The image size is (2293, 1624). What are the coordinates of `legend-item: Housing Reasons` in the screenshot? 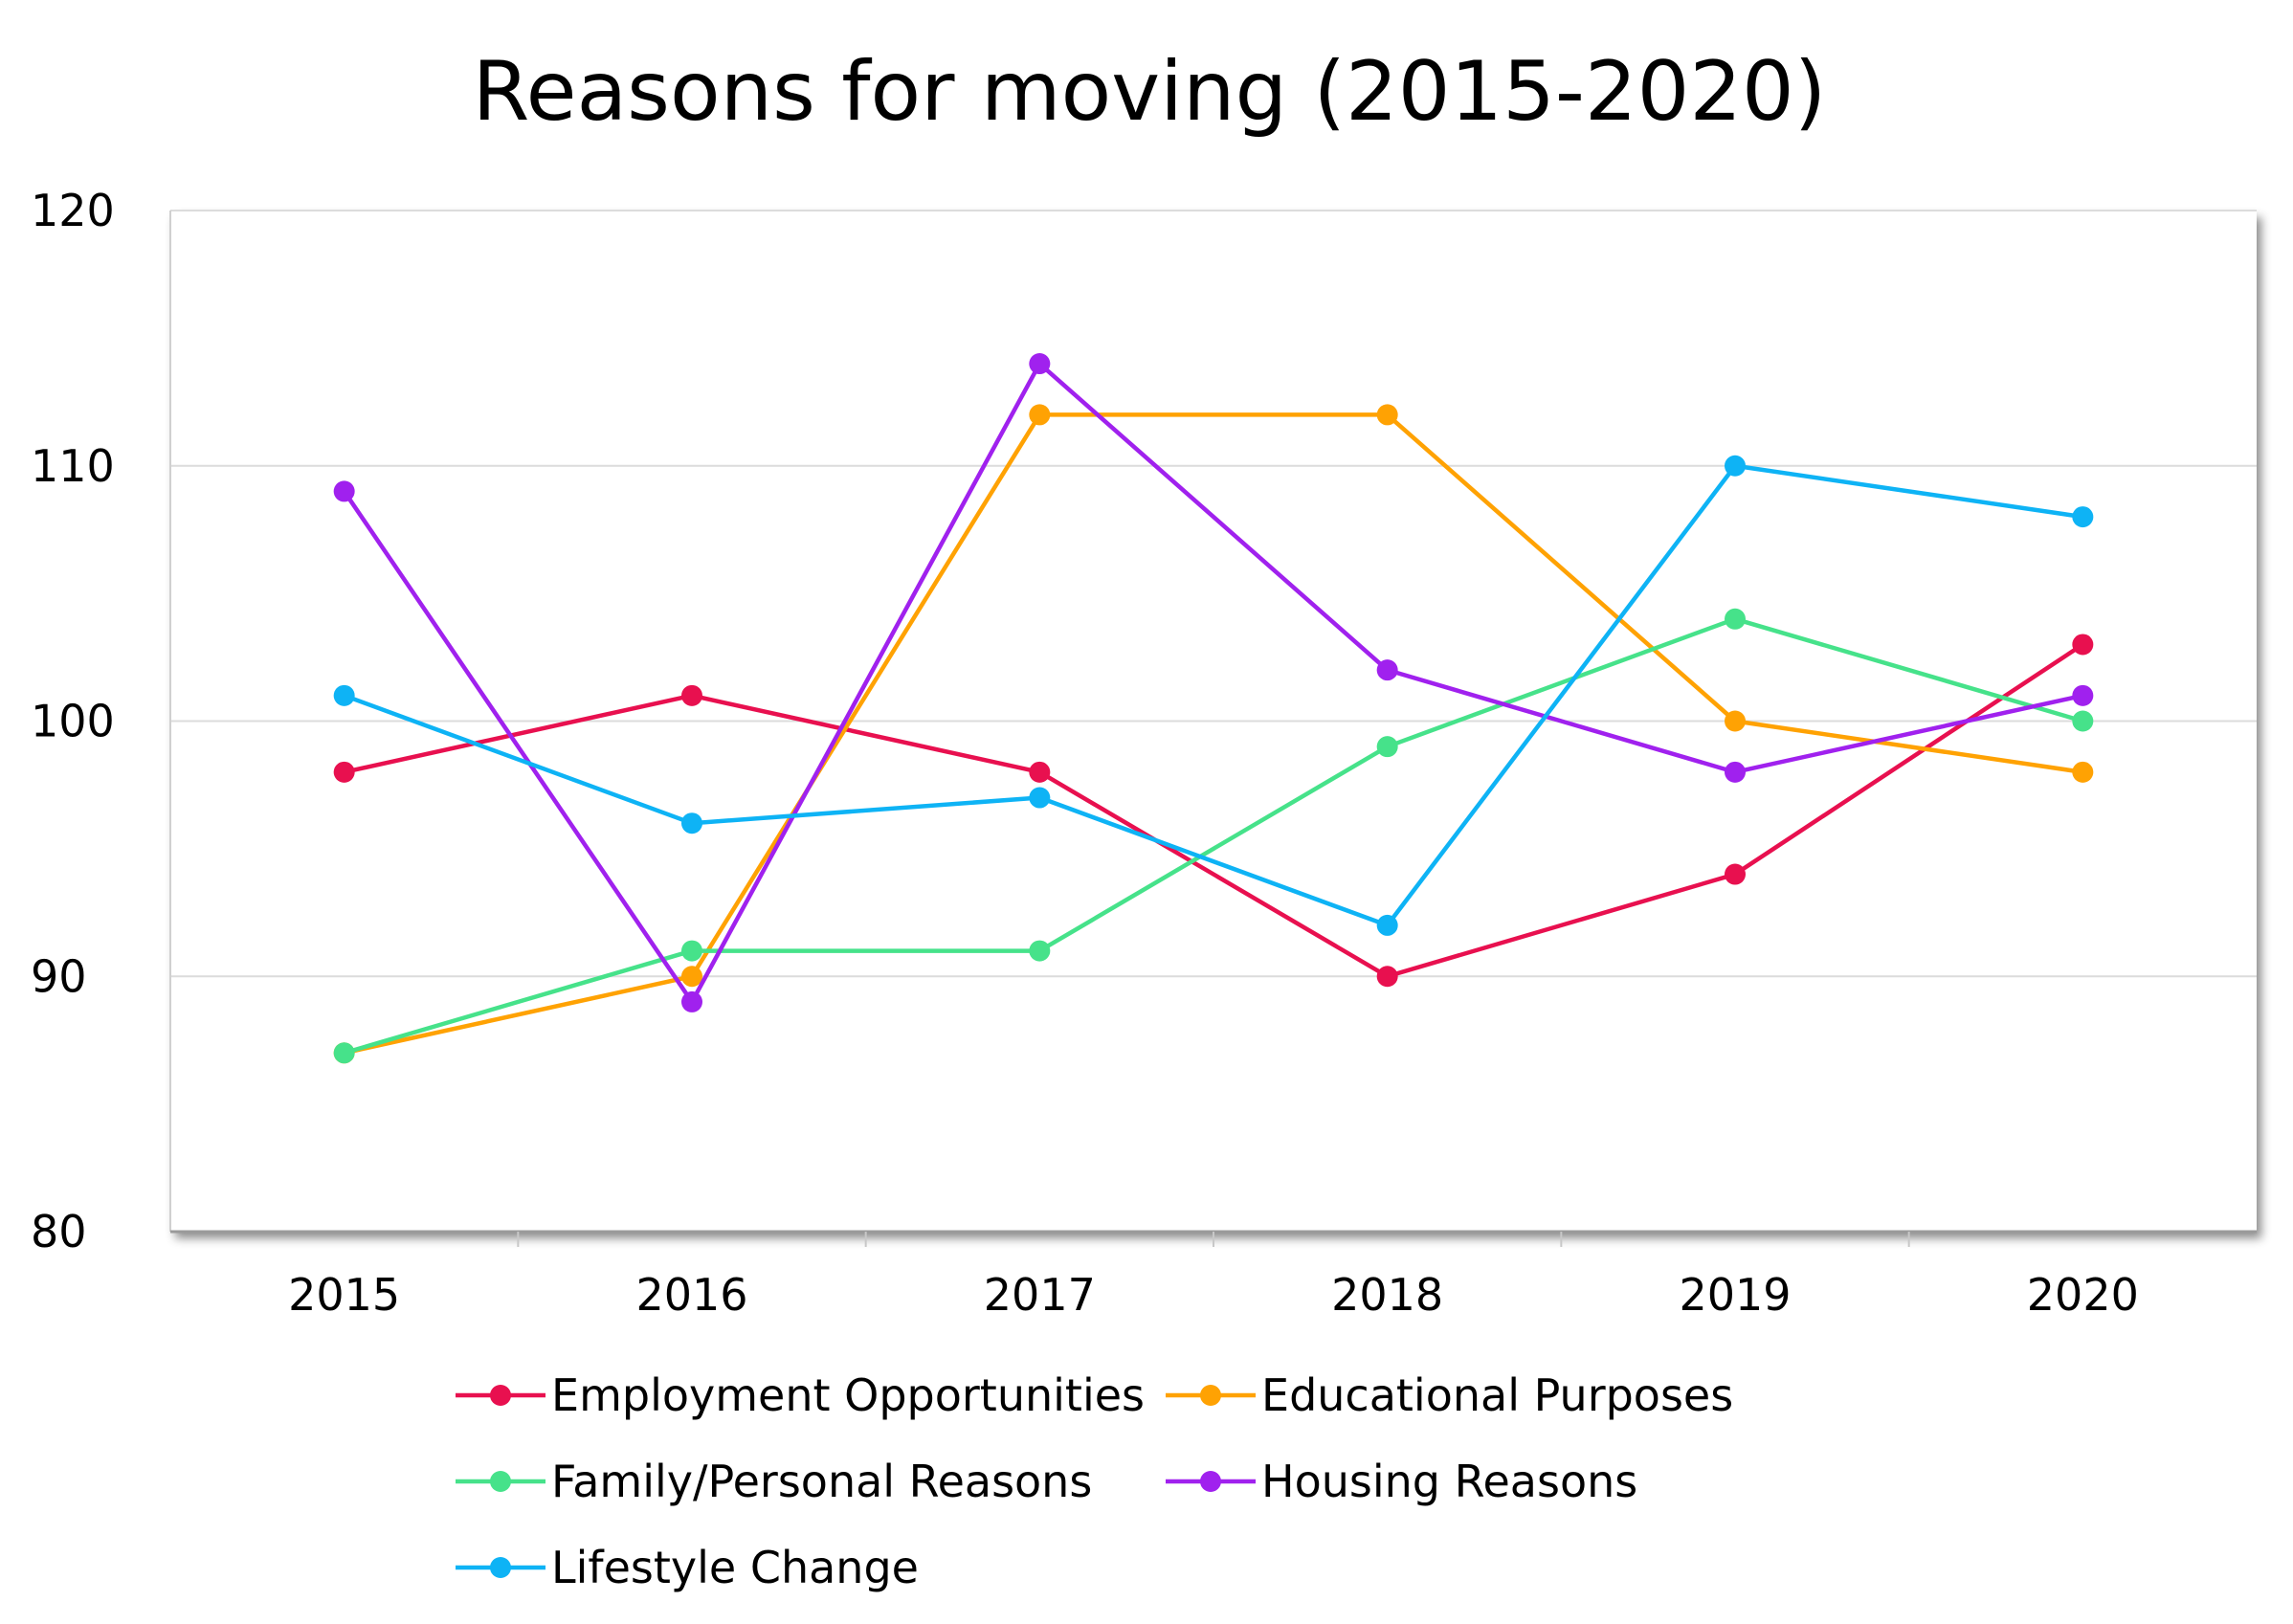 It's located at (1401, 1482).